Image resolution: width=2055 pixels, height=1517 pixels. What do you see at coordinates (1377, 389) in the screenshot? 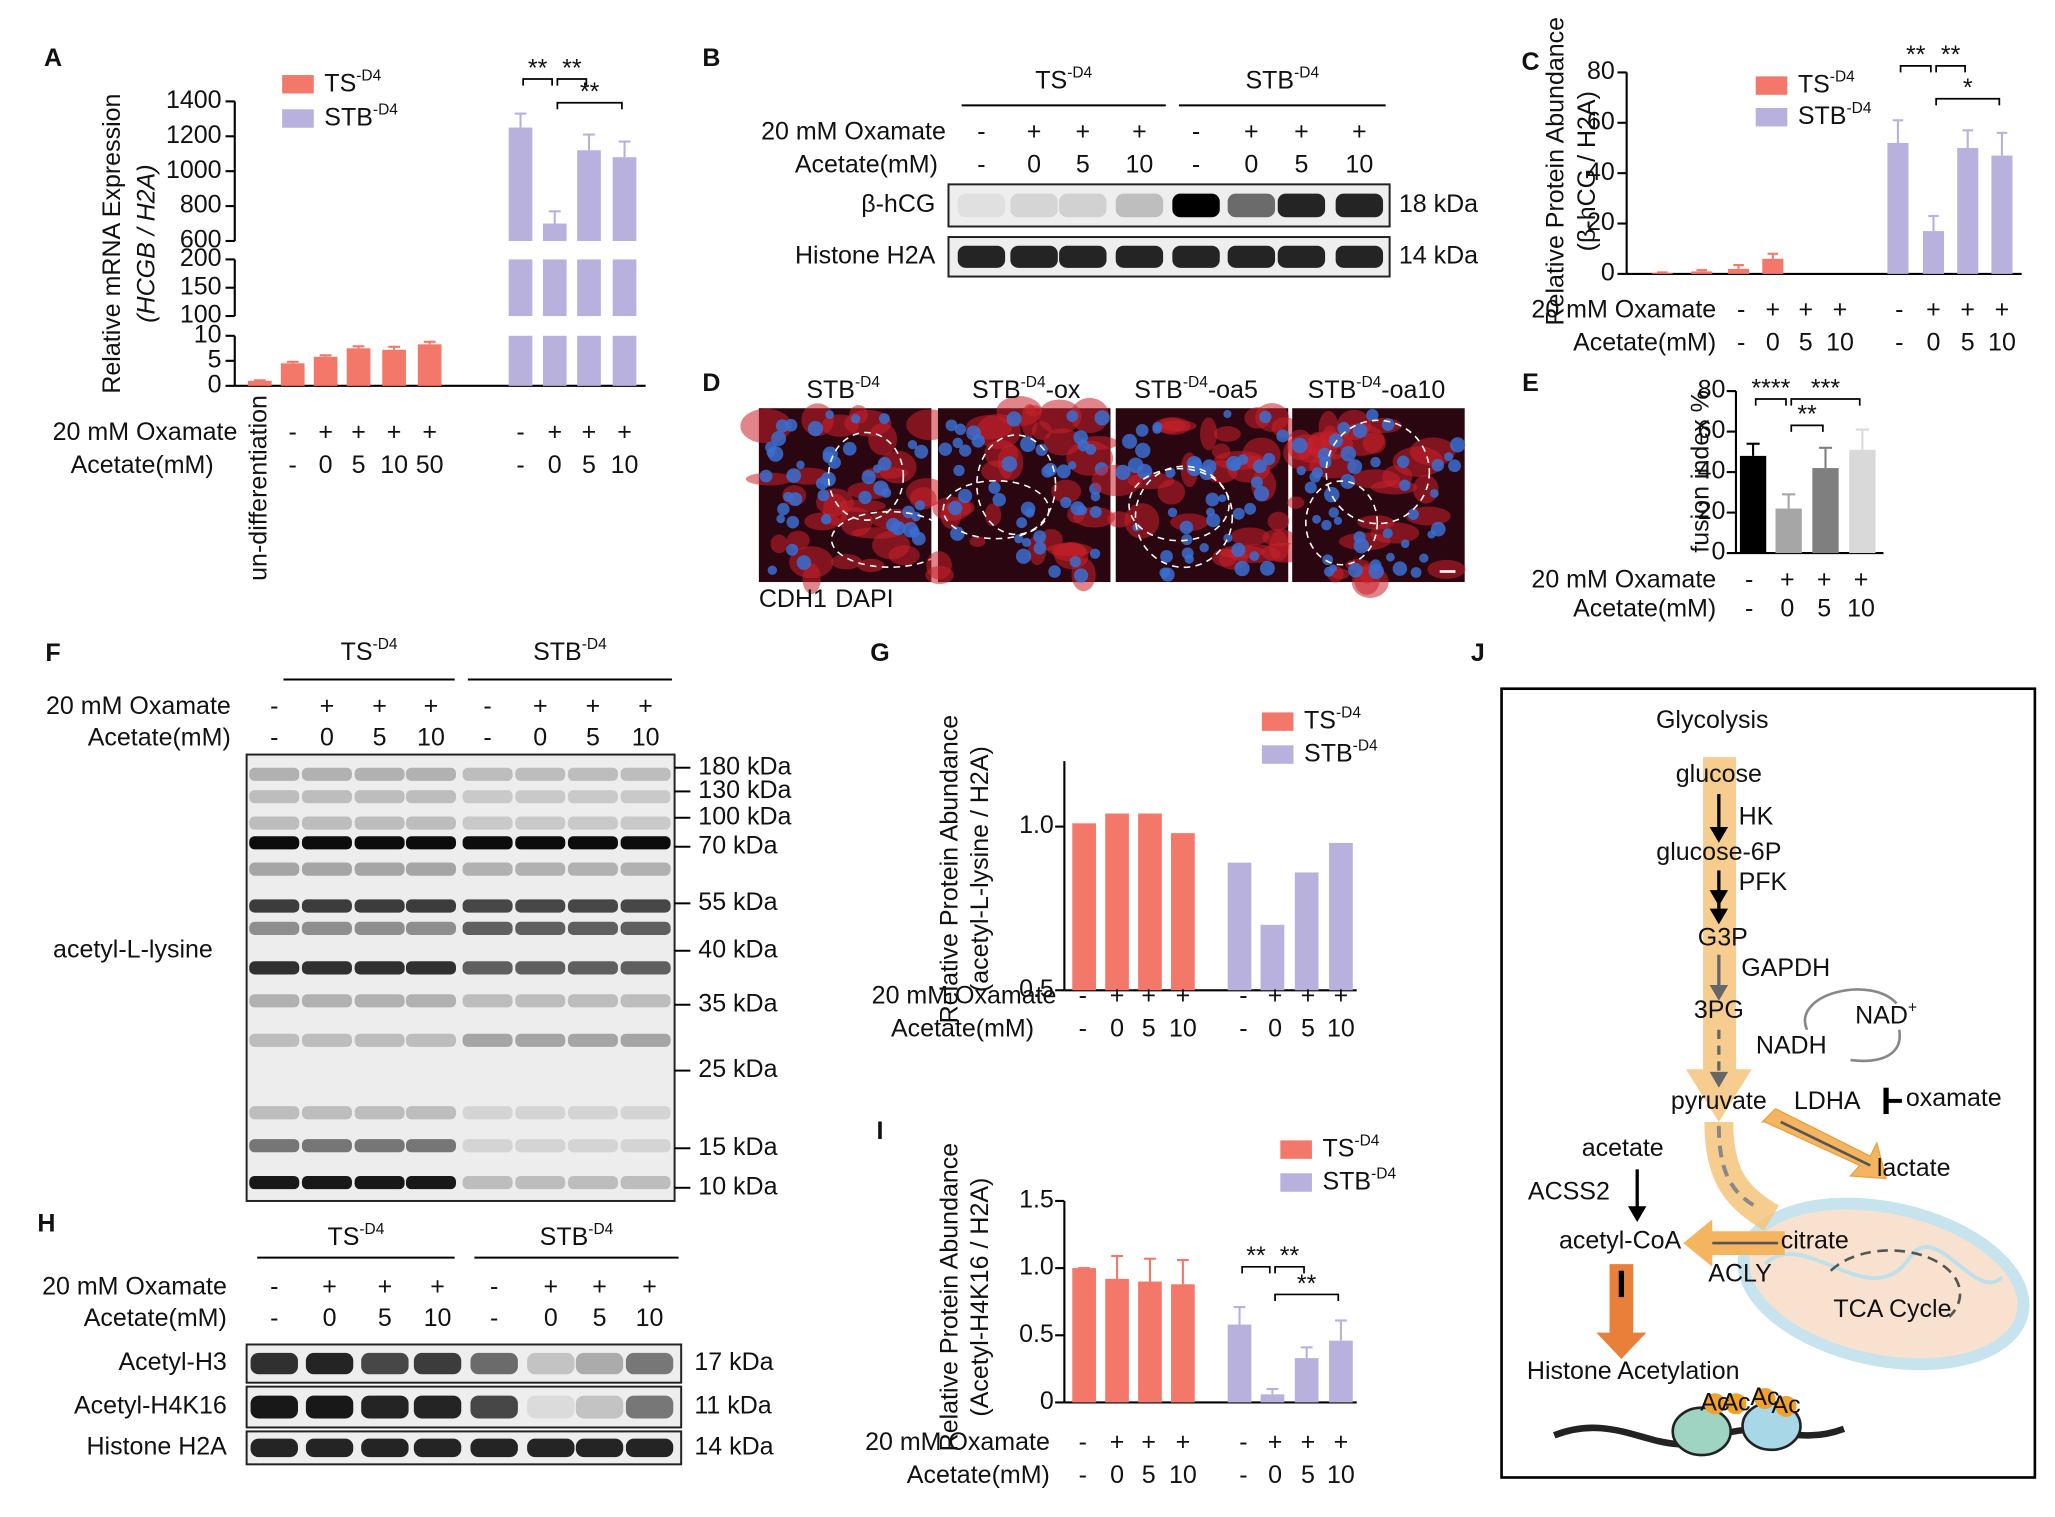
I see `image-label: STB-D4-oa10` at bounding box center [1377, 389].